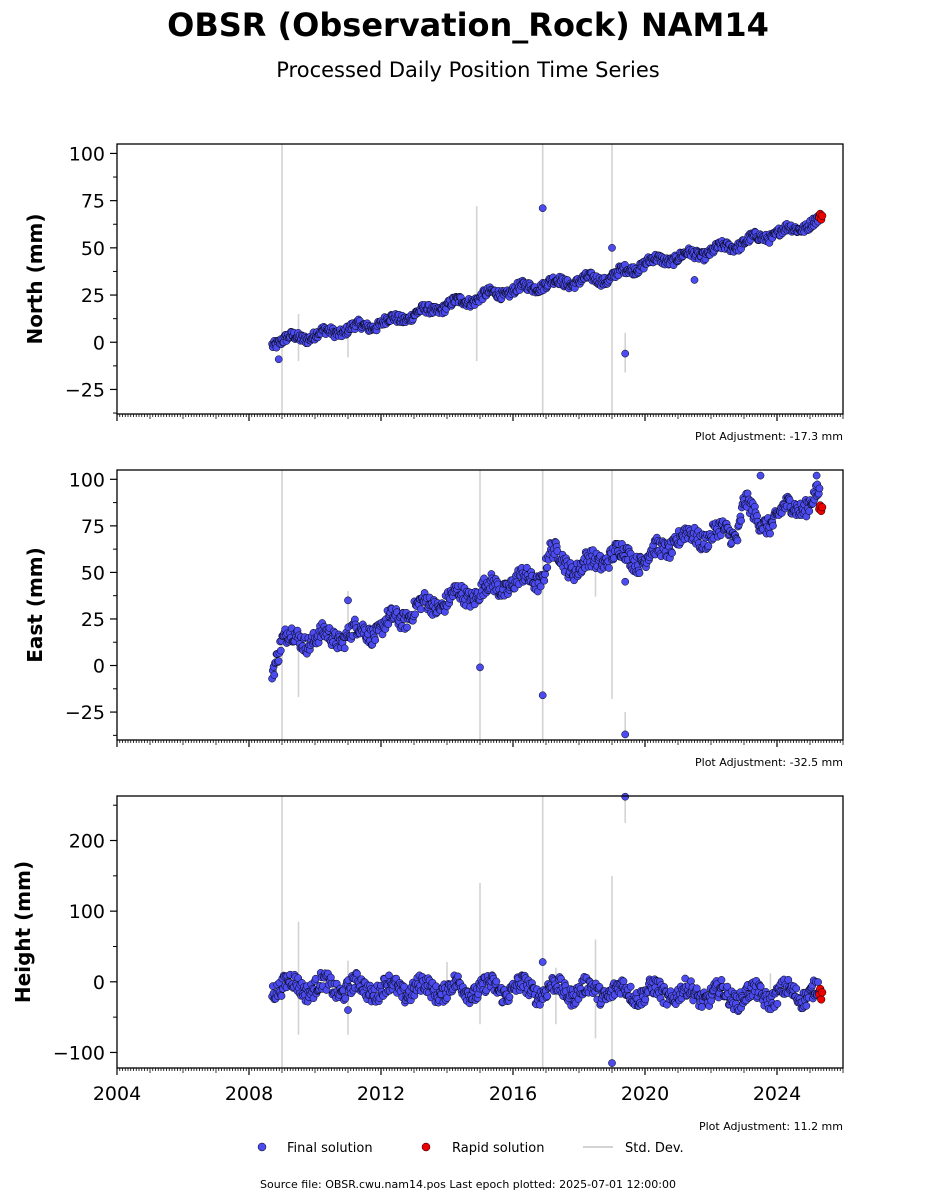 The width and height of the screenshot is (937, 1200). Describe the element at coordinates (262, 1147) in the screenshot. I see `legend-final-marker` at that location.